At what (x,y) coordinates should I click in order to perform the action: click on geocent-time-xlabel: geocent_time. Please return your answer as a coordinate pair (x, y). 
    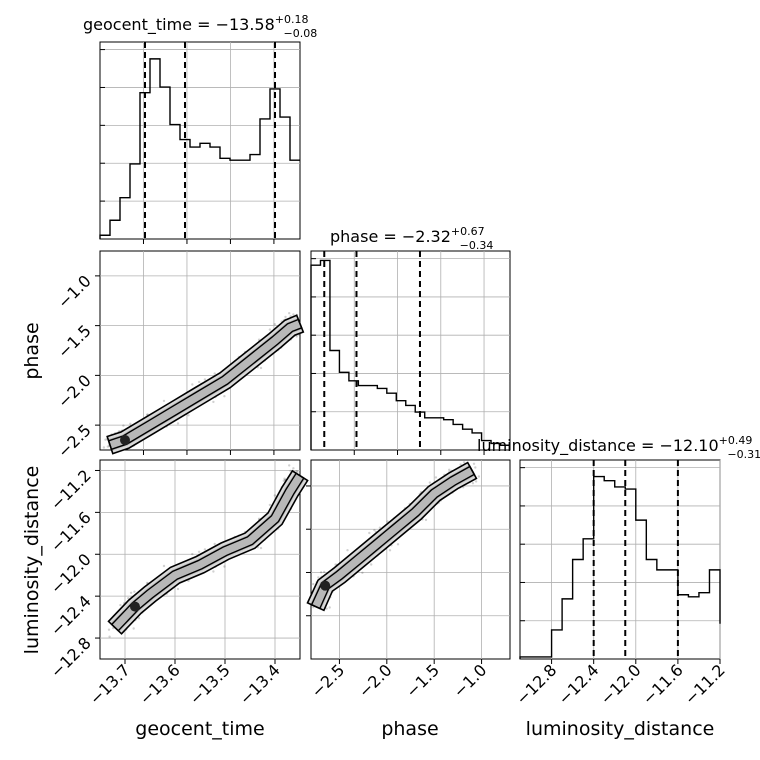
    Looking at the image, I should click on (199, 729).